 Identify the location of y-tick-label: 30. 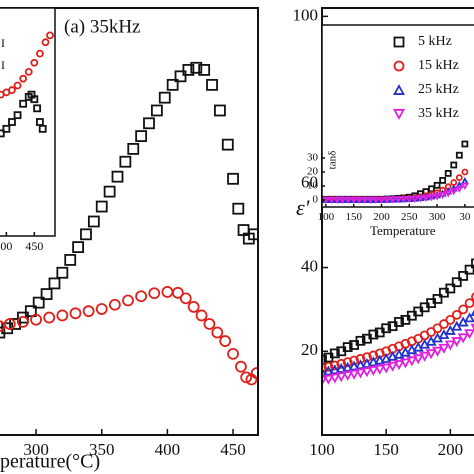
(313, 158).